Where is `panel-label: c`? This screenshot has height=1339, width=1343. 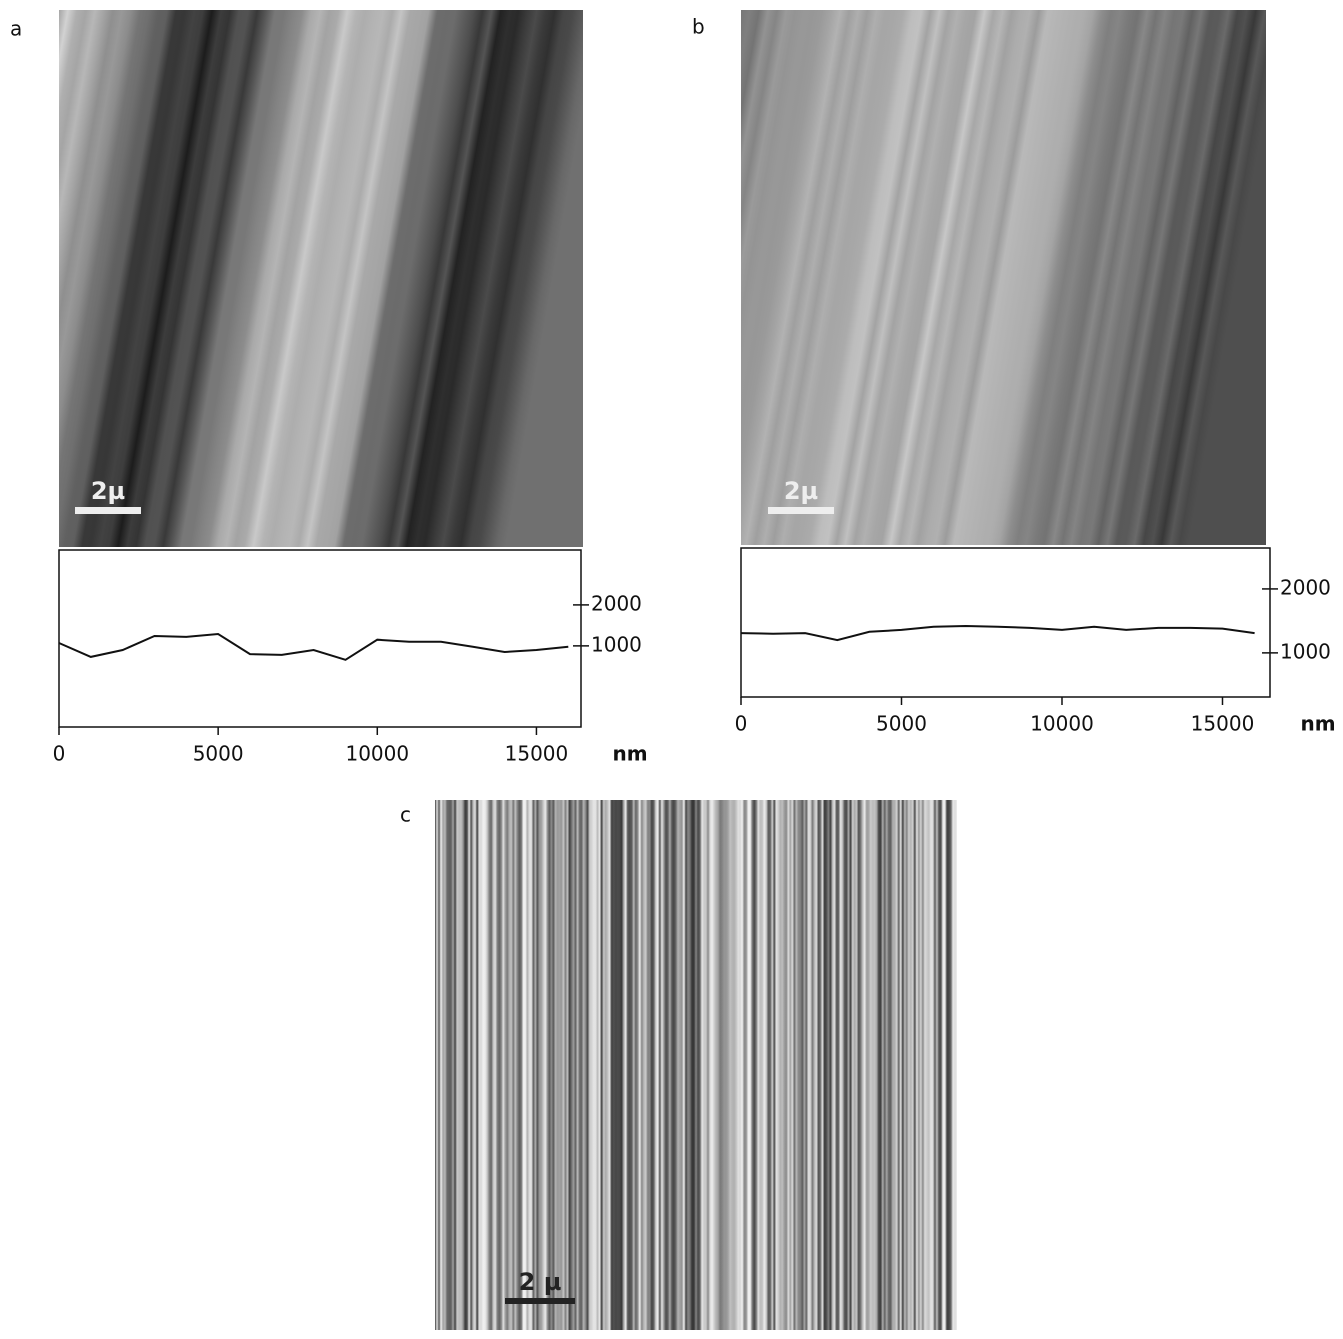 panel-label: c is located at coordinates (405, 815).